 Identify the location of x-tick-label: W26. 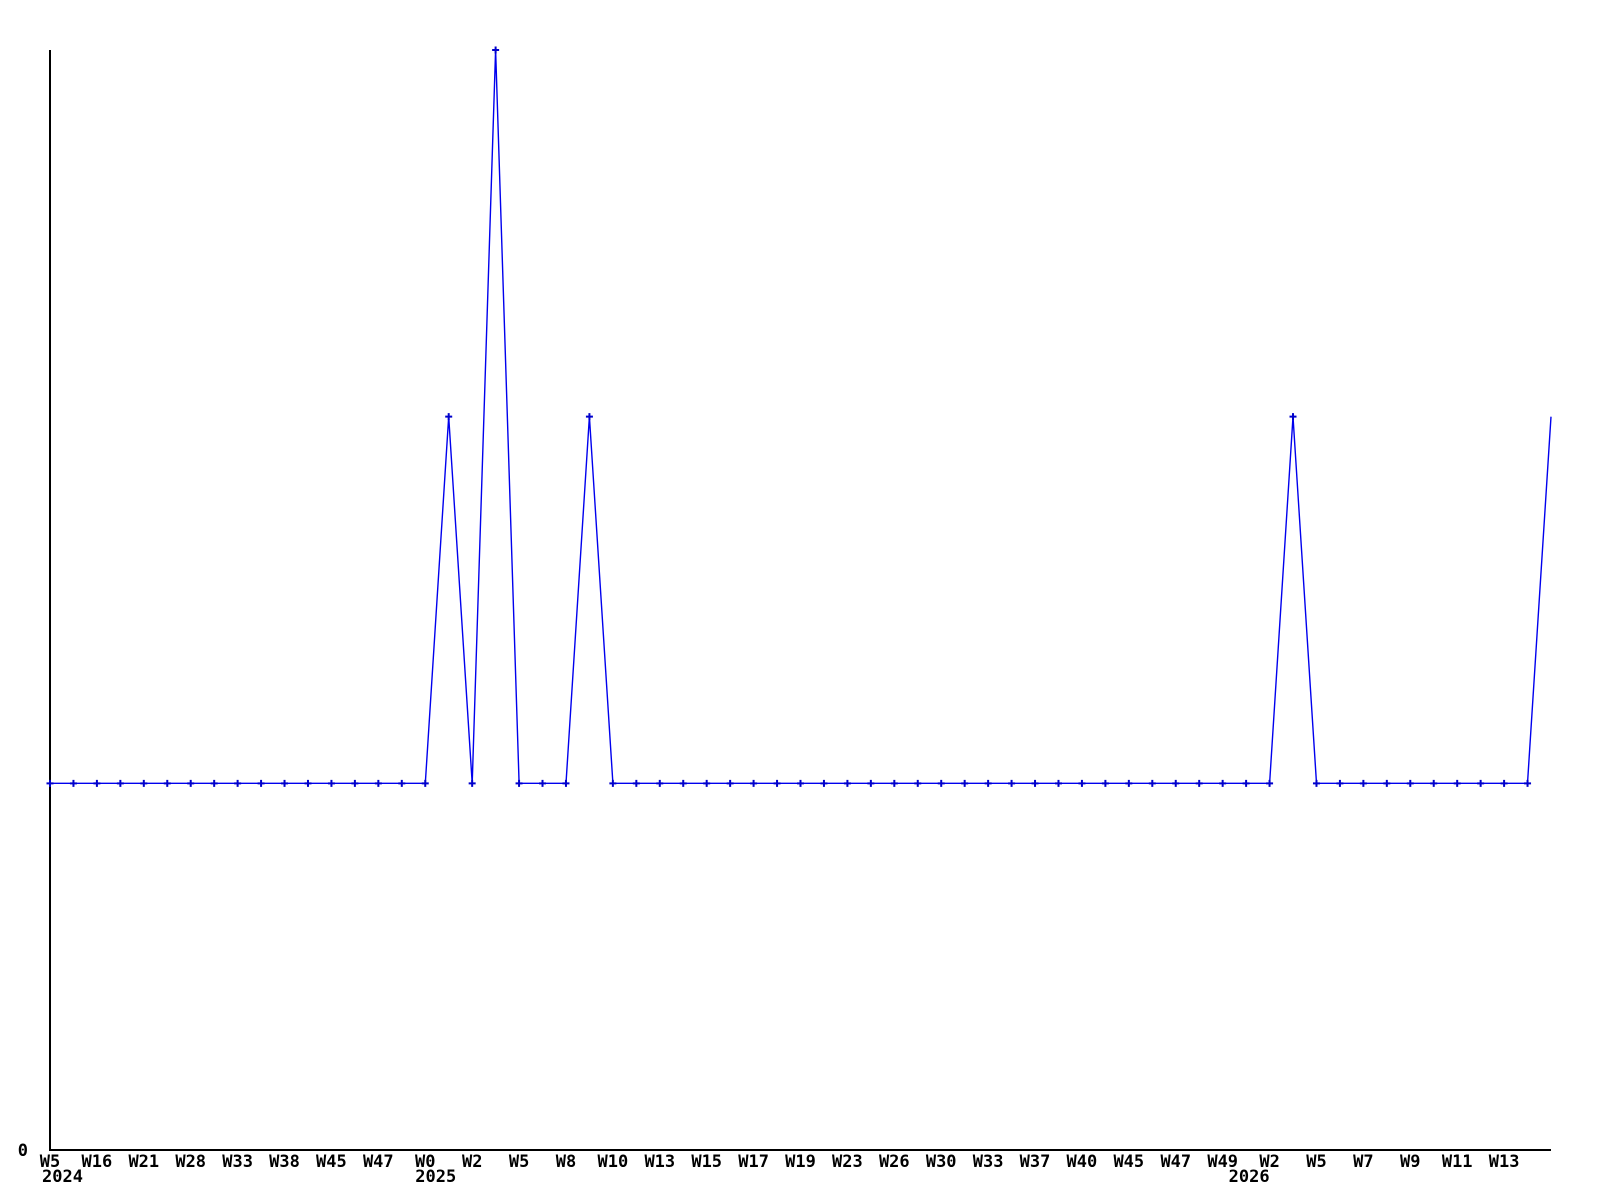
(894, 1162).